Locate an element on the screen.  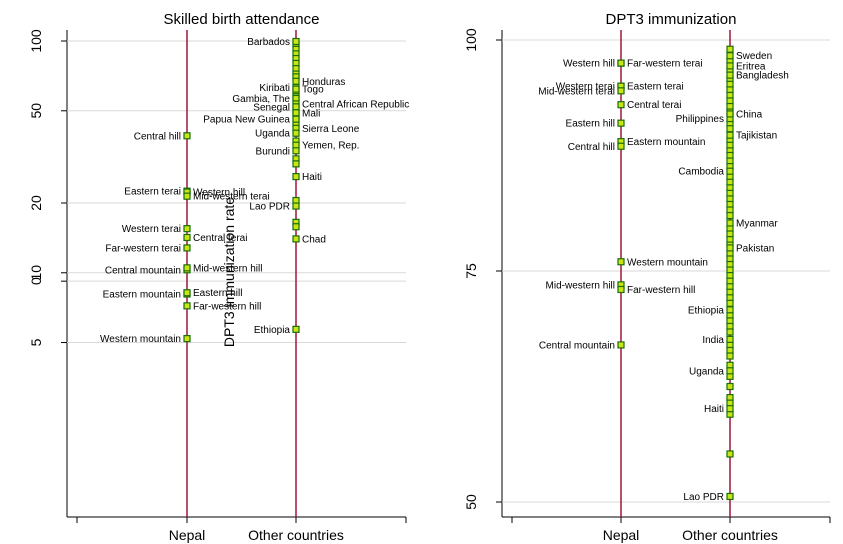
y-tick-label: 5 is located at coordinates (36, 342).